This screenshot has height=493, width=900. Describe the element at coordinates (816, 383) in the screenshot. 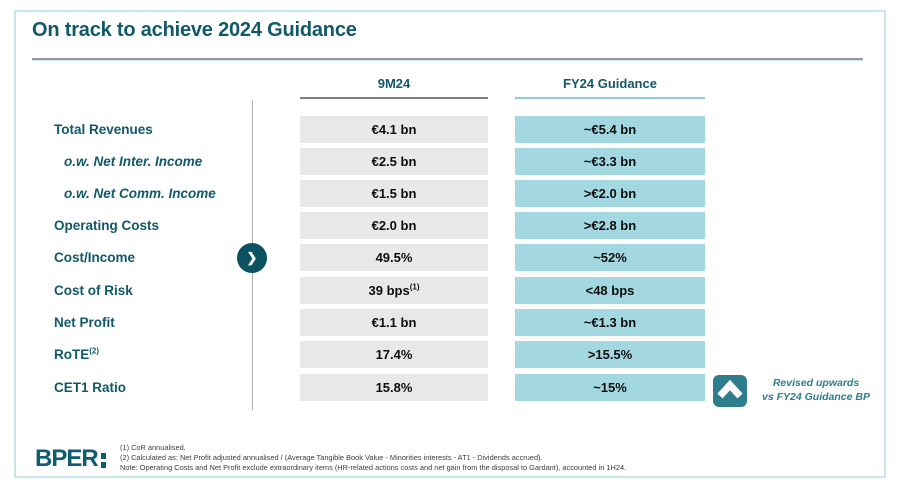

I see `revision-note-line1: Revised upwards` at that location.